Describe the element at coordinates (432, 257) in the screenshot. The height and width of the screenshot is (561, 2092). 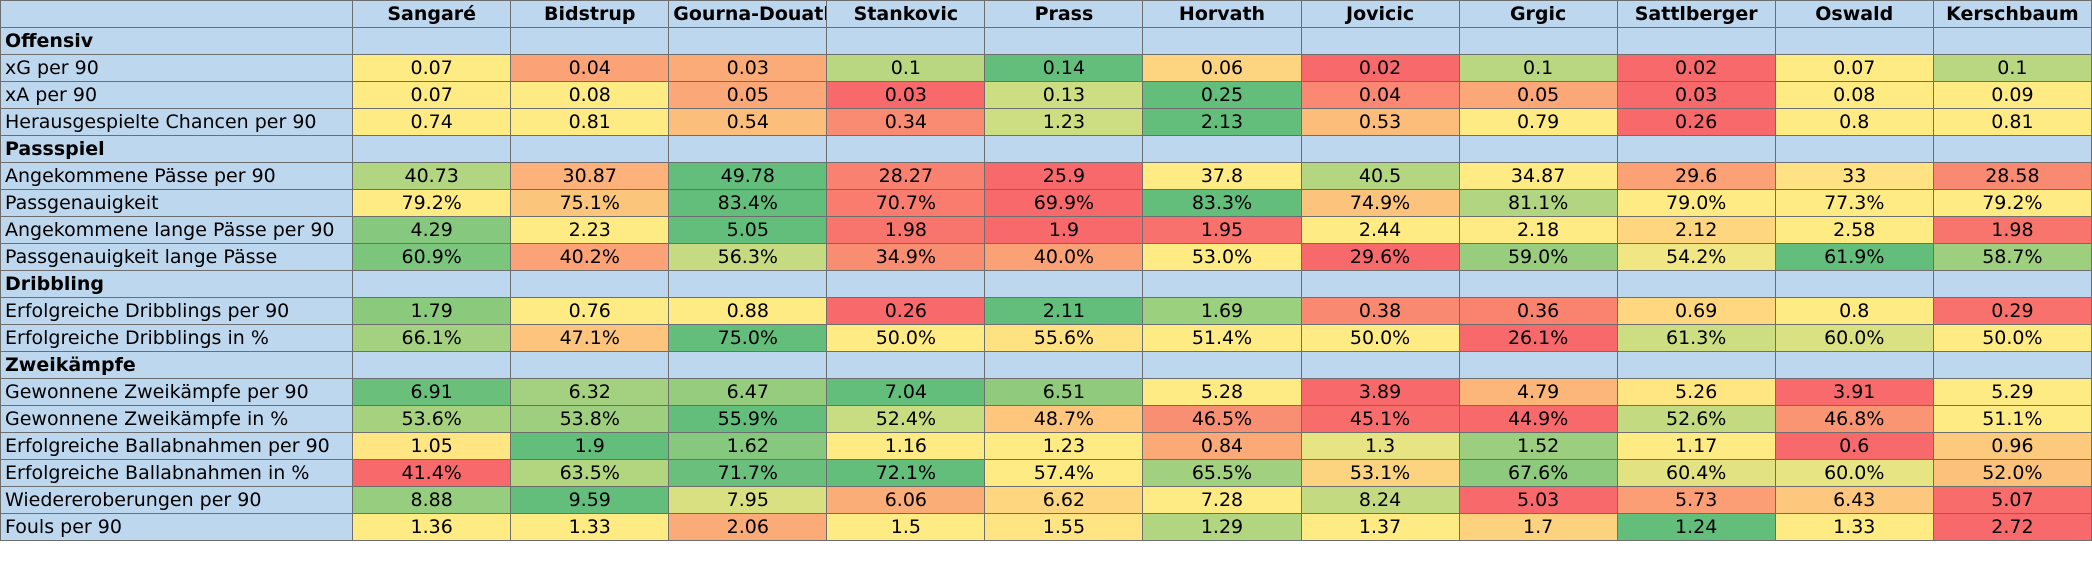
I see `metric-value-cell: 60.9%` at that location.